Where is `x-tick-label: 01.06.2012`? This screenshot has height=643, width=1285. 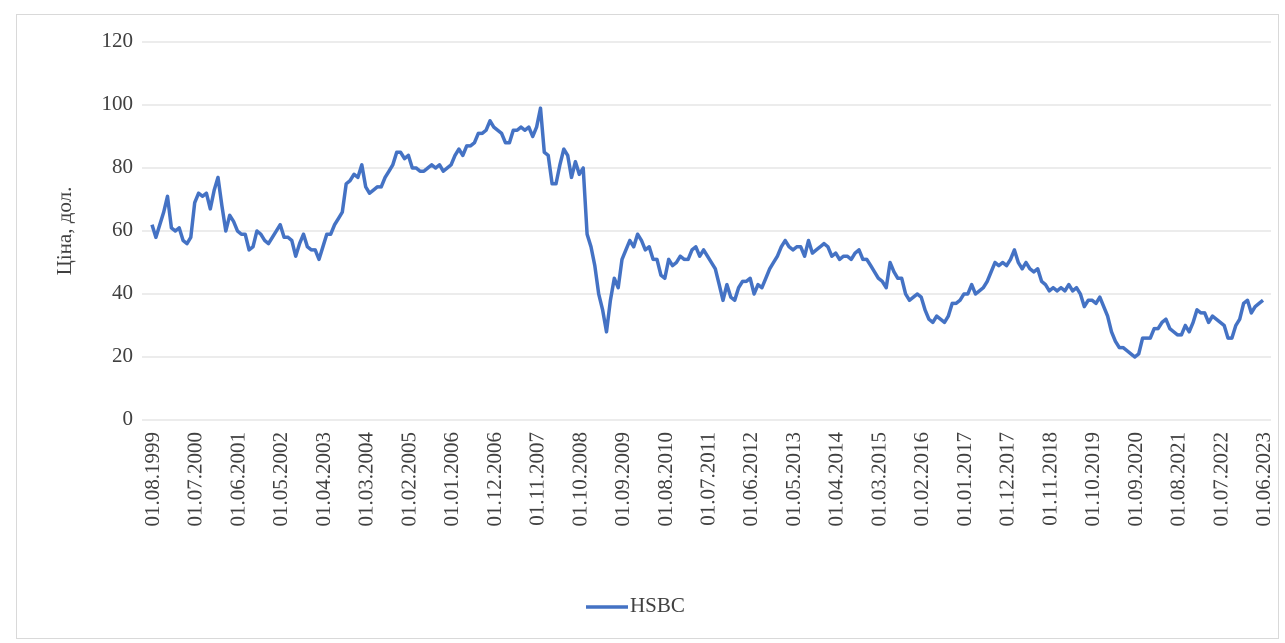
x-tick-label: 01.06.2012 is located at coordinates (750, 479).